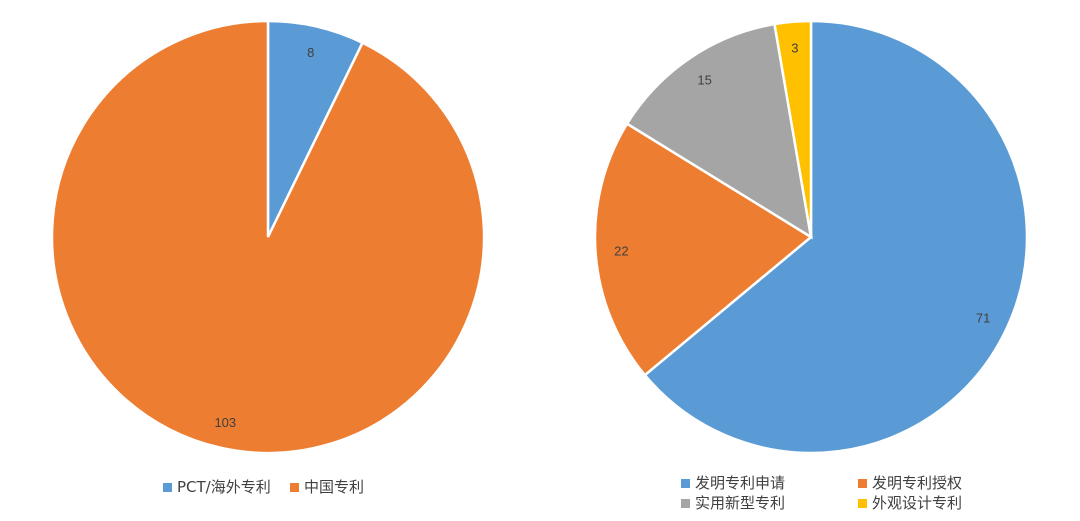 This screenshot has width=1080, height=521. I want to click on pie-1-data-label-1: 103, so click(225, 422).